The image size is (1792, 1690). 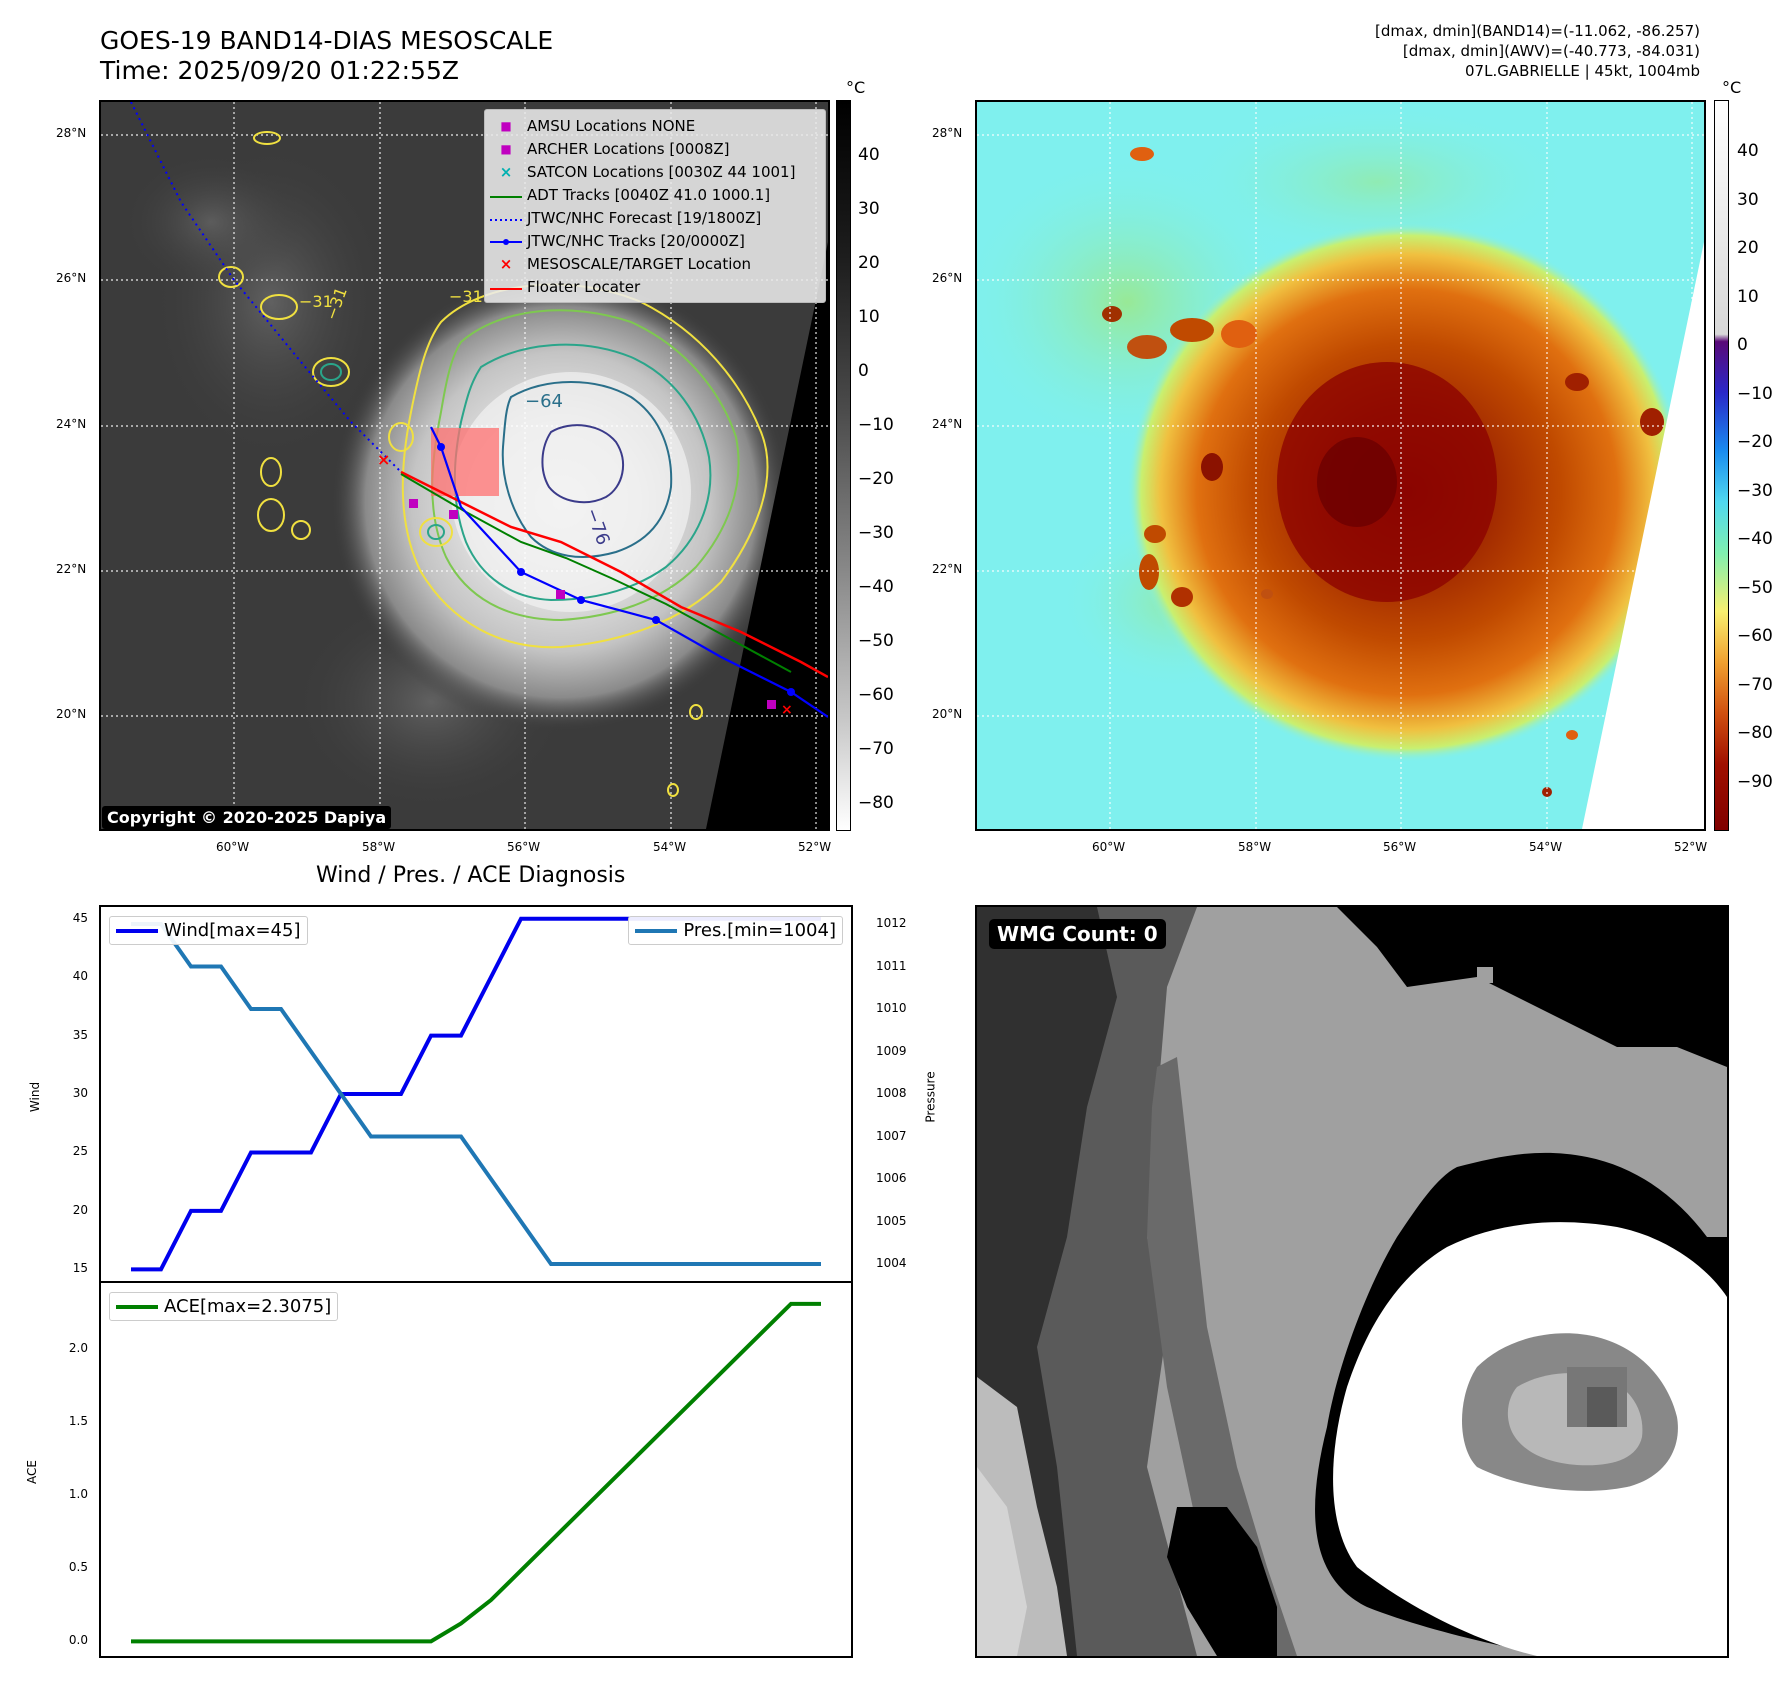 I want to click on copyright-label: Copyright © 2020-2025 Dapiya, so click(x=247, y=817).